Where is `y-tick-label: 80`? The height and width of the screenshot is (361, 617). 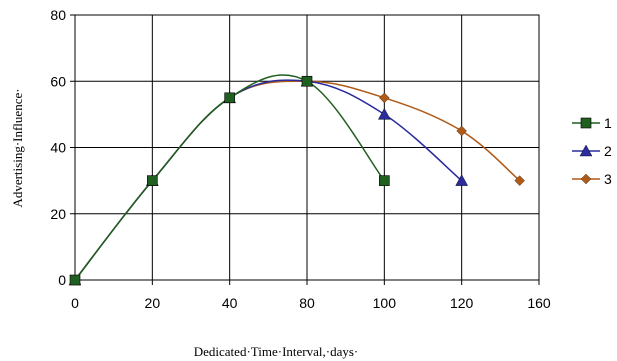
y-tick-label: 80 is located at coordinates (58, 15).